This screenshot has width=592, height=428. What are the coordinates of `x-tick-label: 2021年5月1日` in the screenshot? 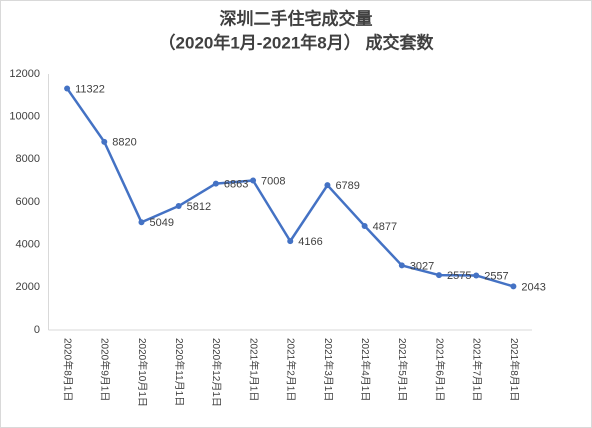 It's located at (402, 369).